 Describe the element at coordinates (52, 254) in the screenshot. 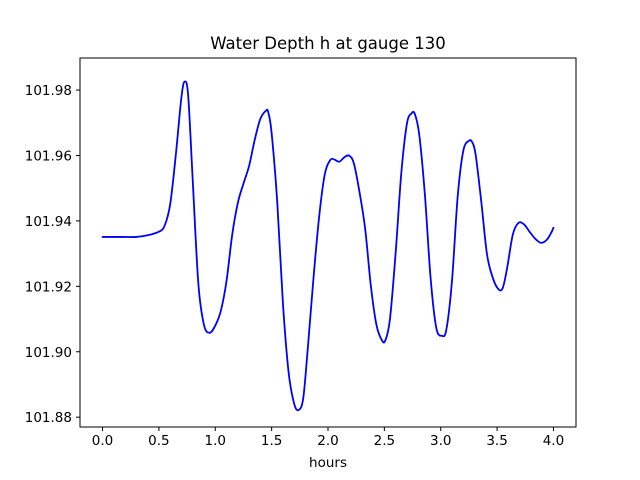

I see `y-axis: 101.88 101.90 101.92 101.94 101.96 101.98` at that location.